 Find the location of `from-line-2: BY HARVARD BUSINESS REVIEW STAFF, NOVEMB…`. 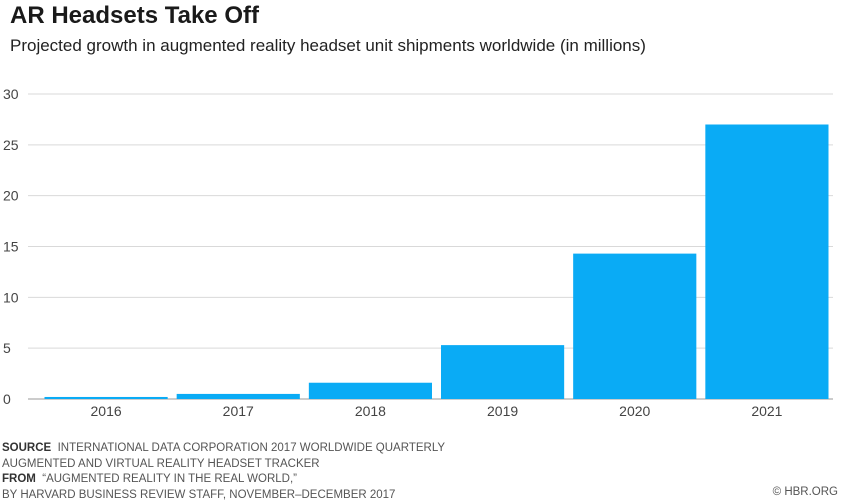

from-line-2: BY HARVARD BUSINESS REVIEW STAFF, NOVEMB… is located at coordinates (223, 495).